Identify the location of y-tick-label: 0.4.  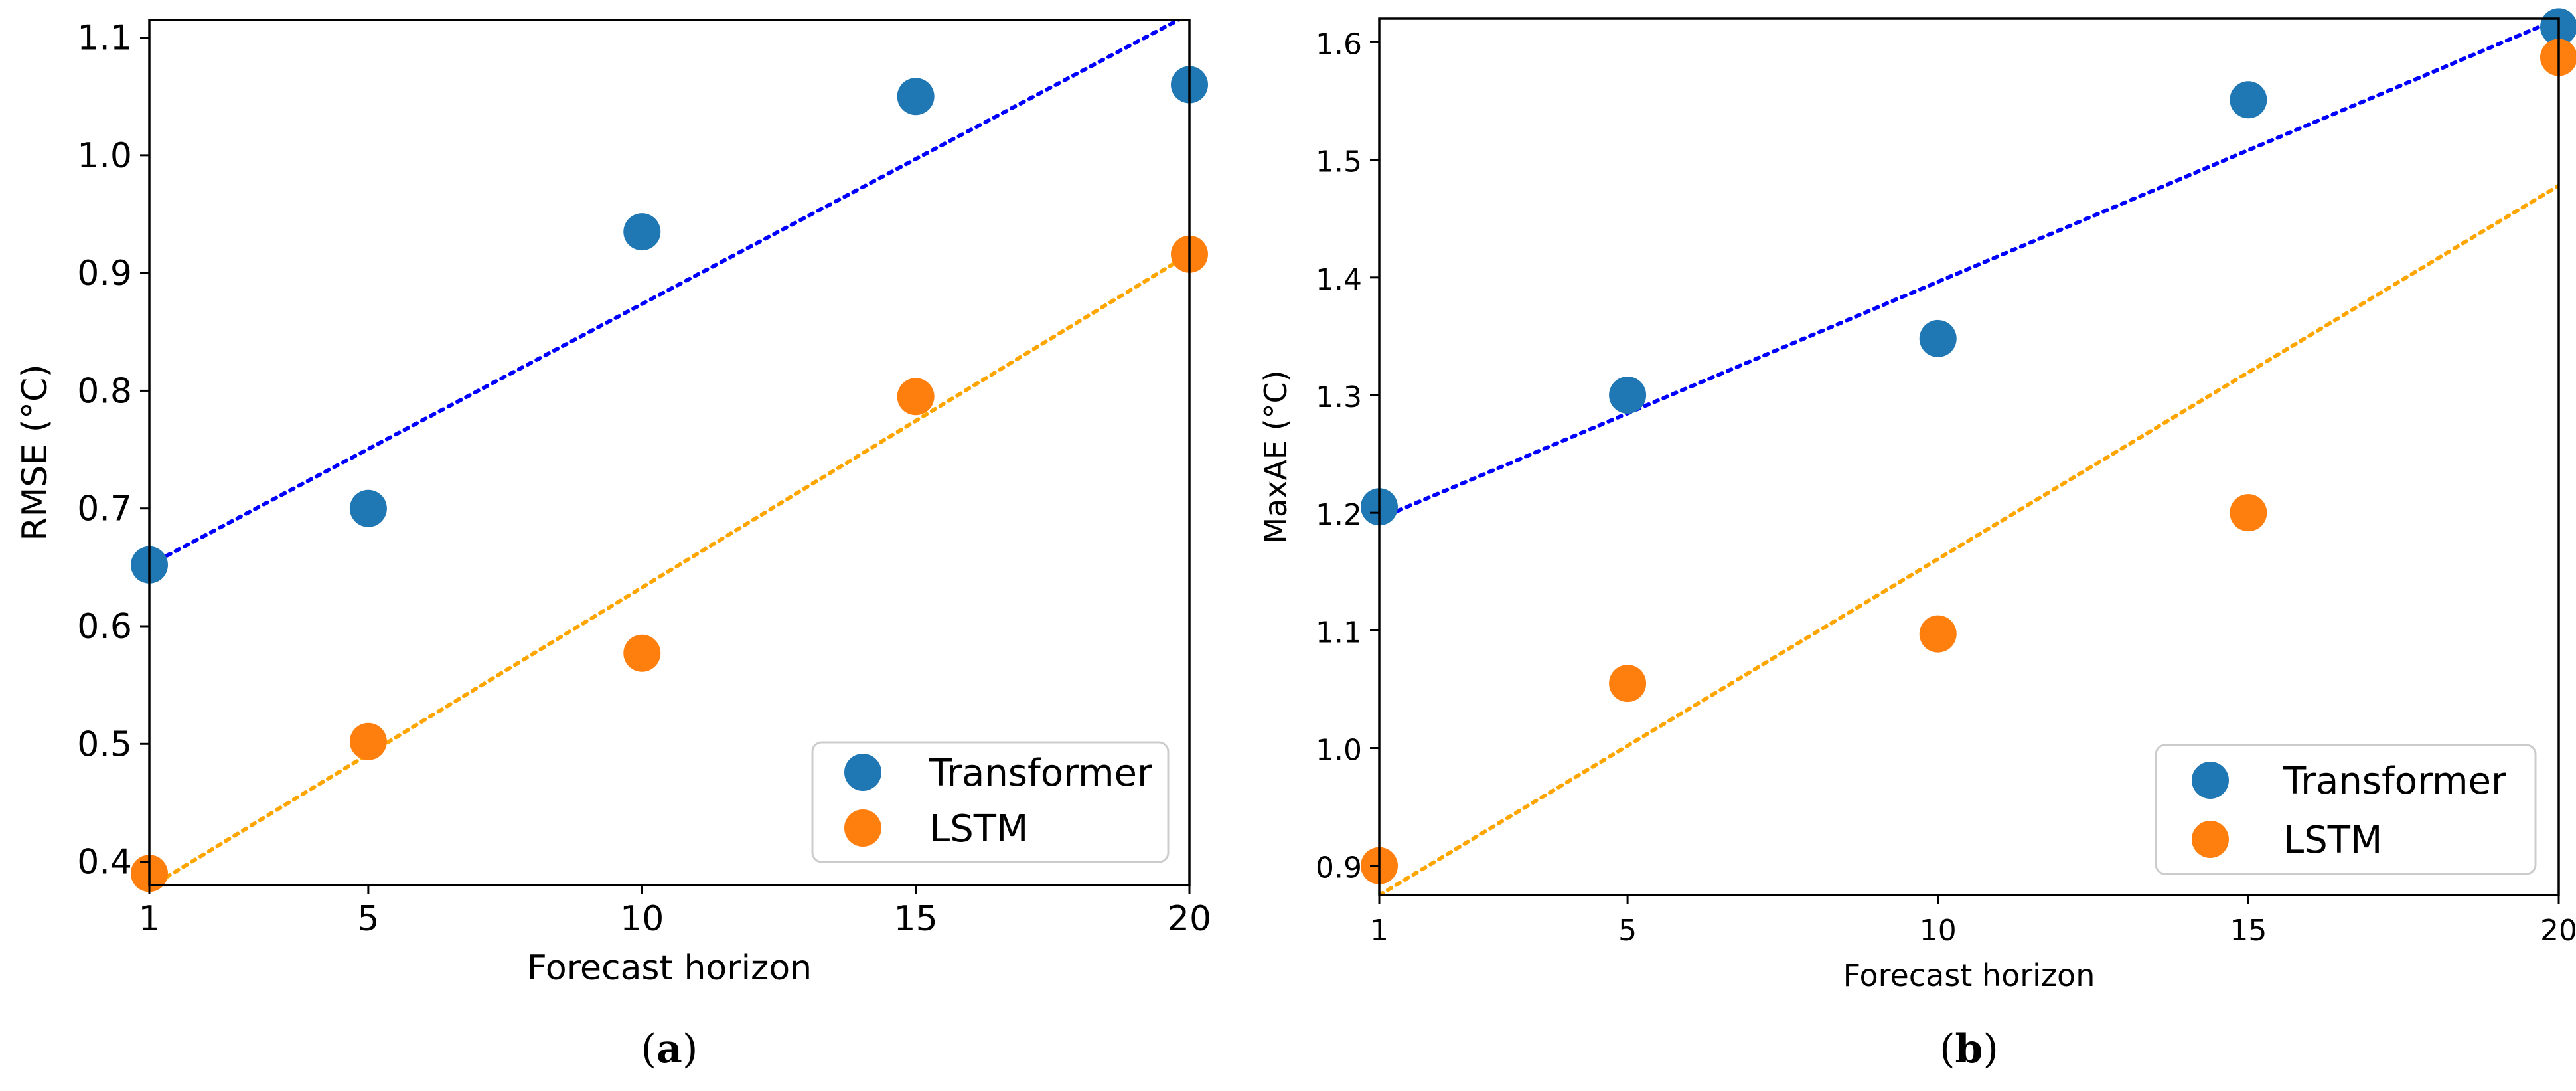
(105, 862).